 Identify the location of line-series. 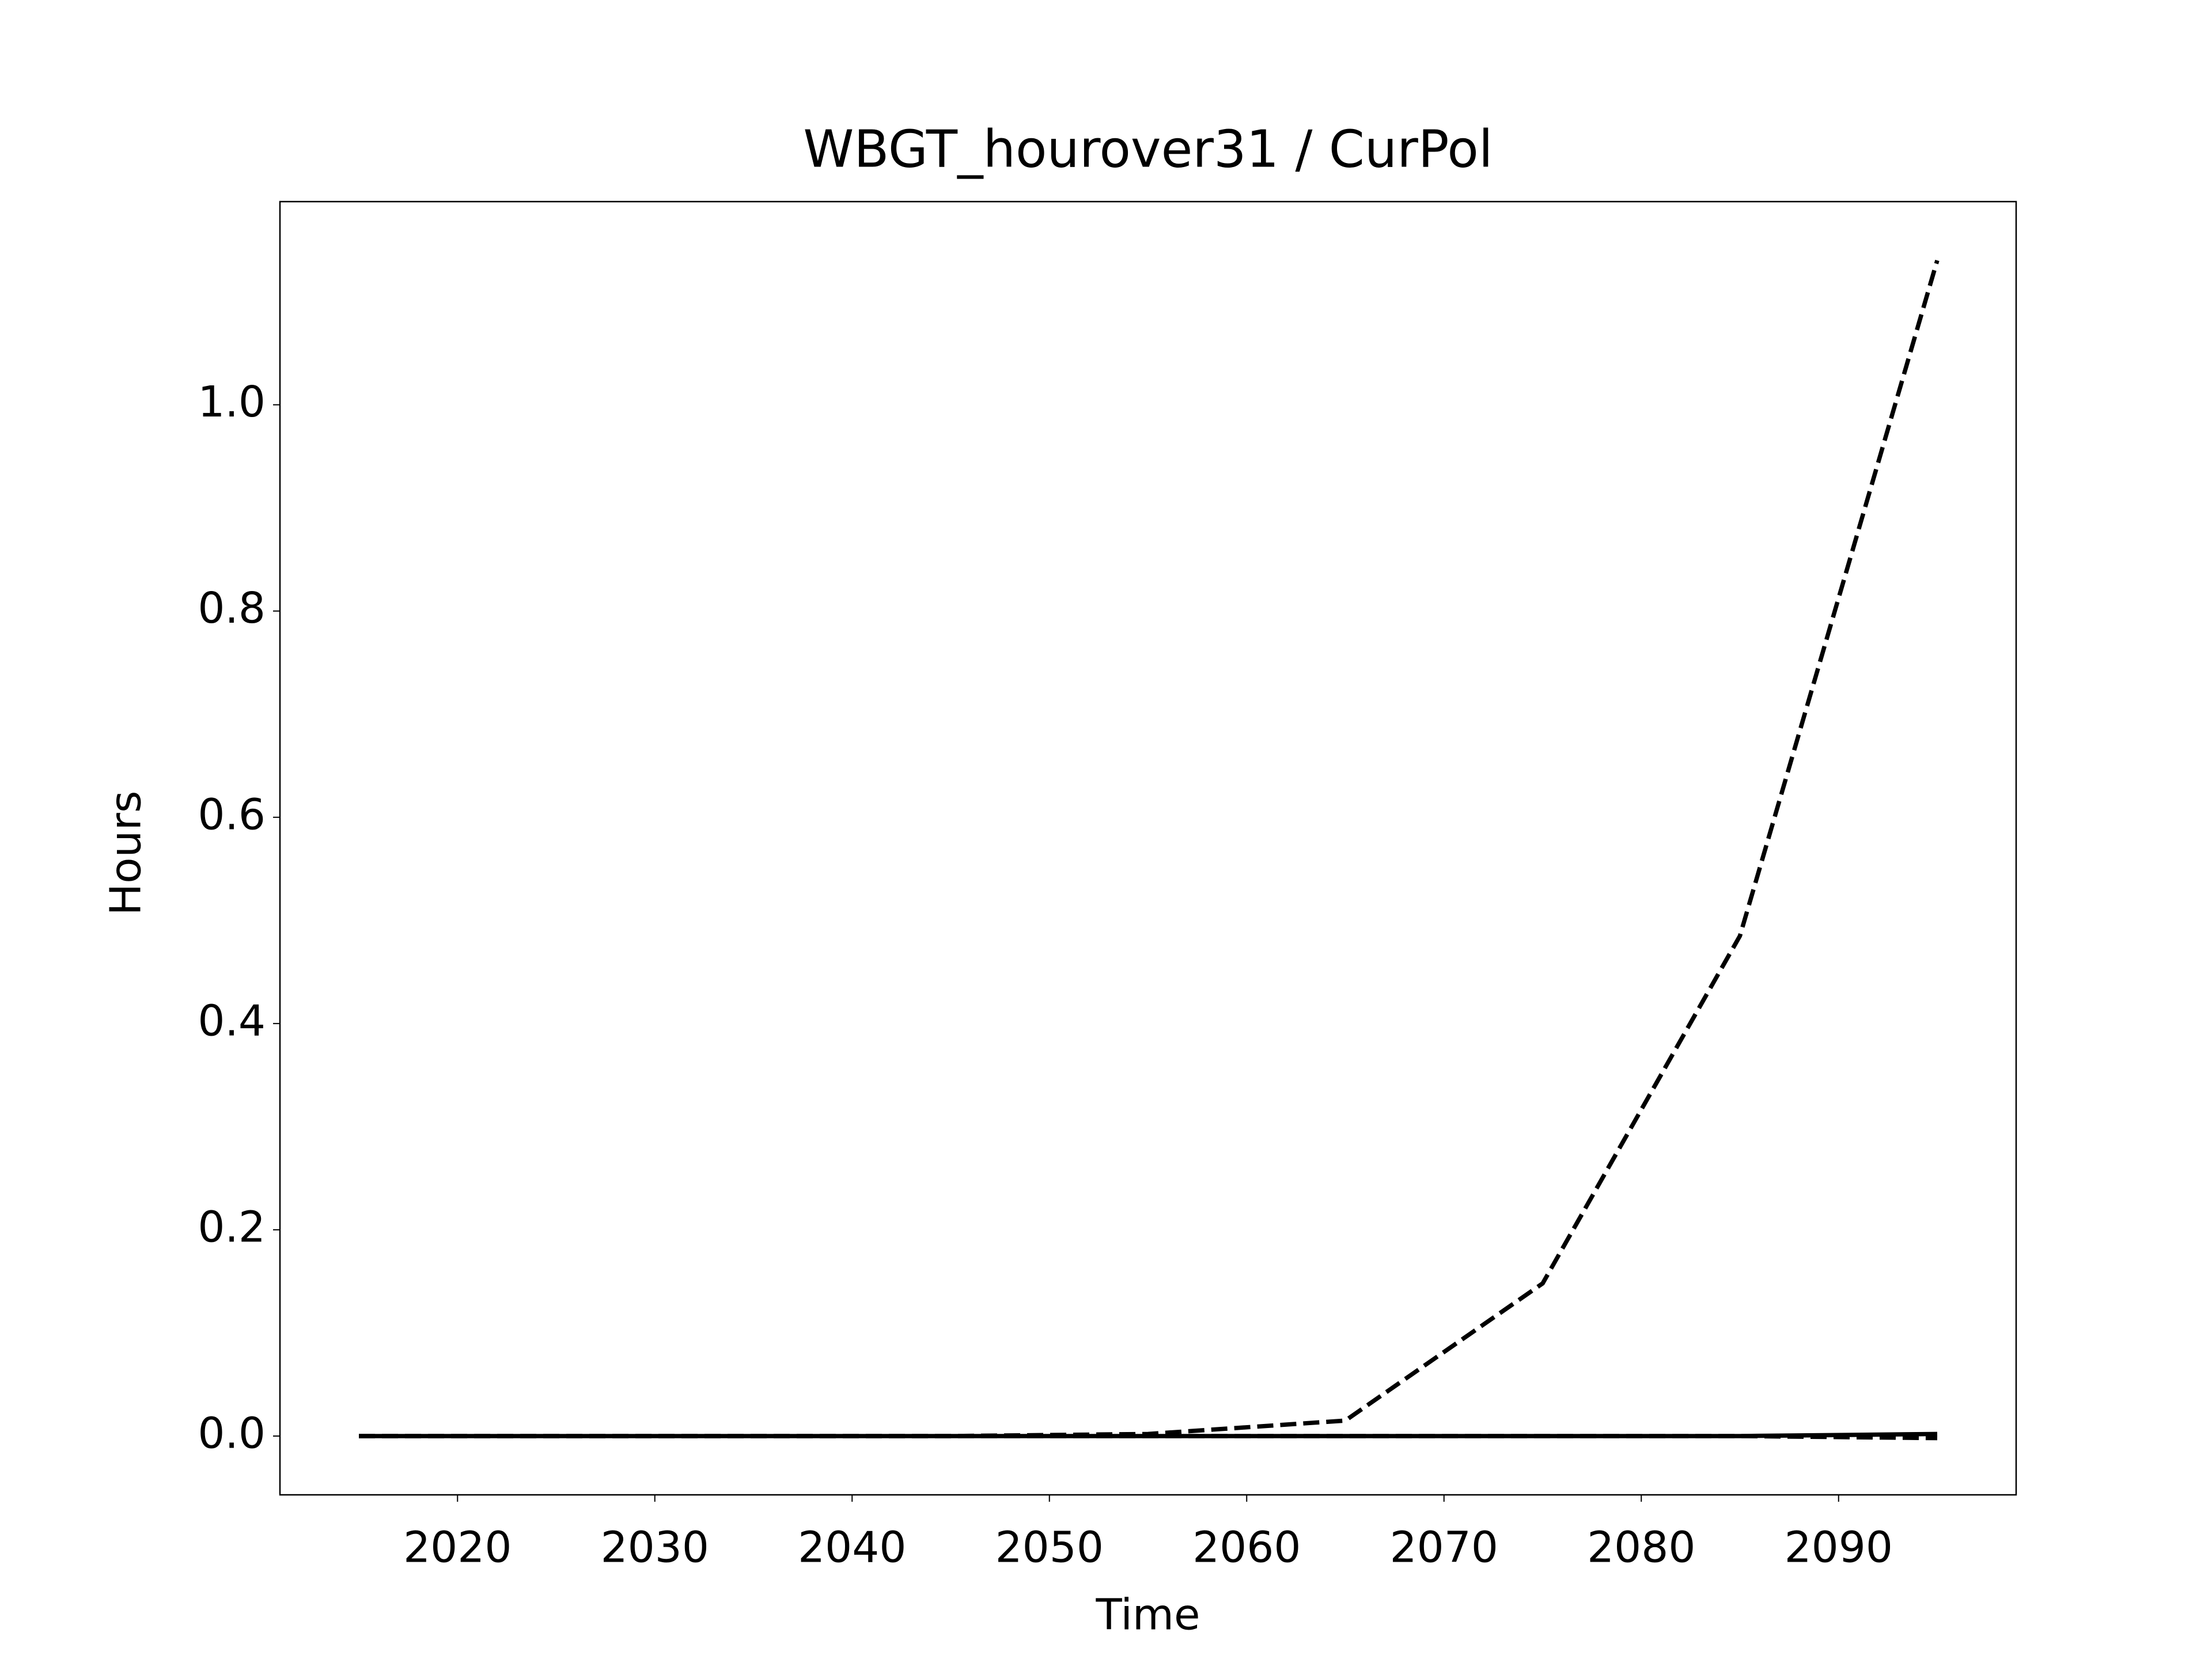
(1148, 1437).